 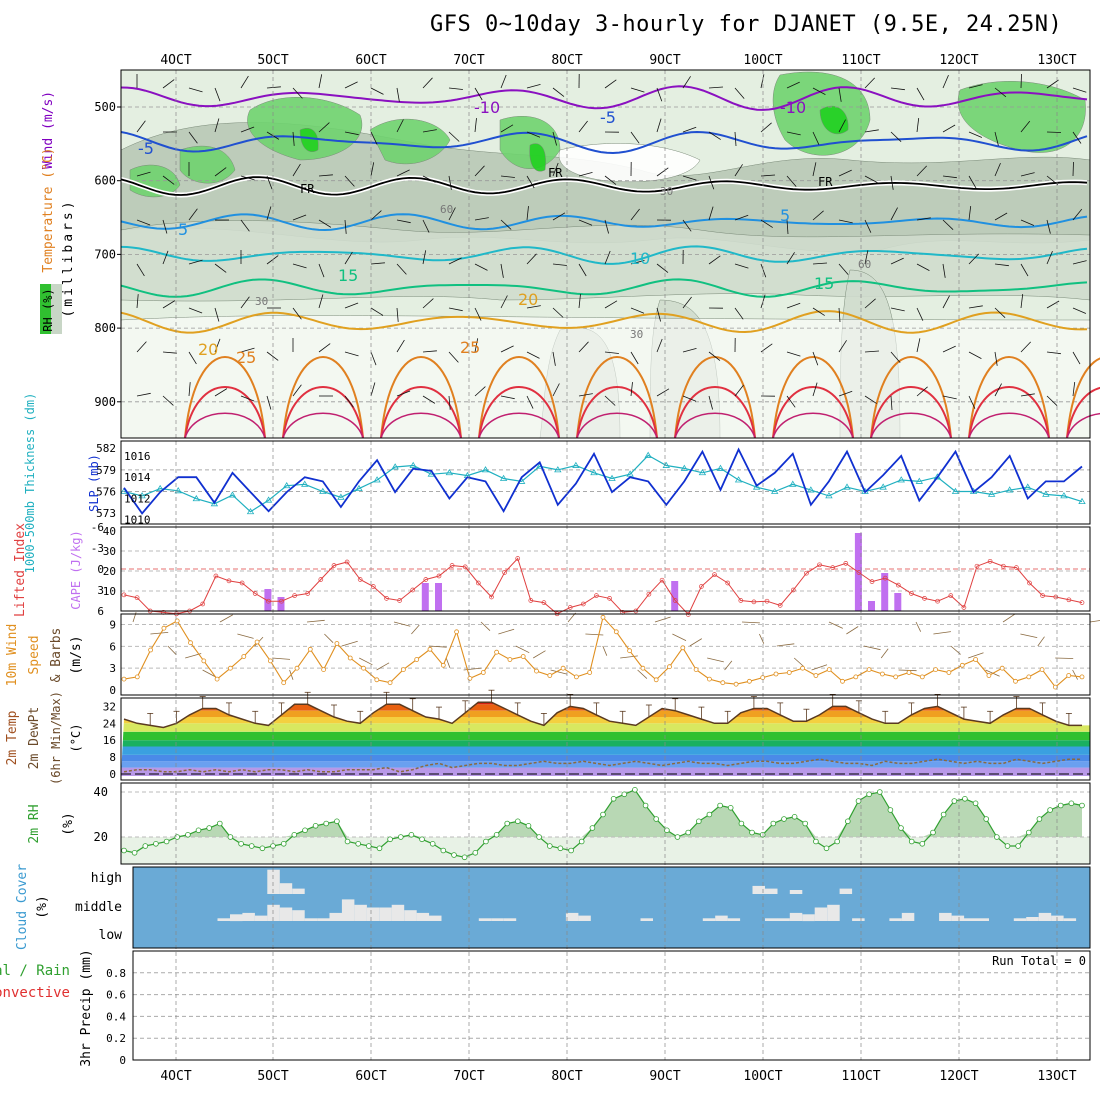 I want to click on date-label-bottom: 6OCT, so click(x=370, y=1076).